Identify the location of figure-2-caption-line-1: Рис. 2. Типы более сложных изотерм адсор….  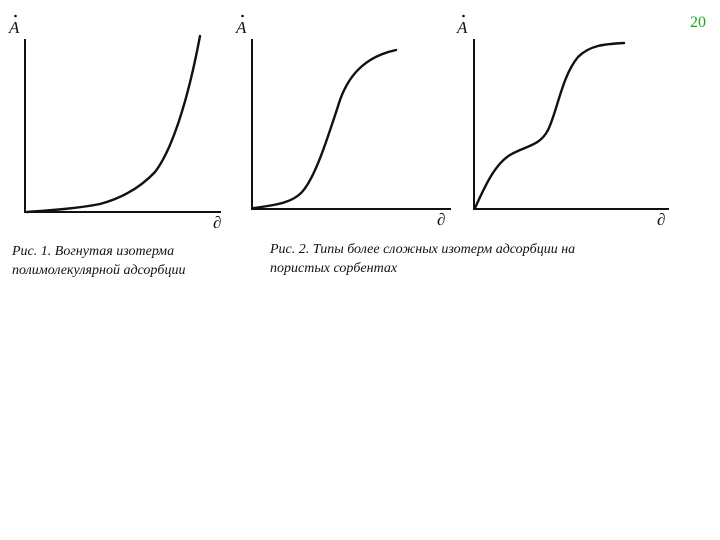
(423, 249).